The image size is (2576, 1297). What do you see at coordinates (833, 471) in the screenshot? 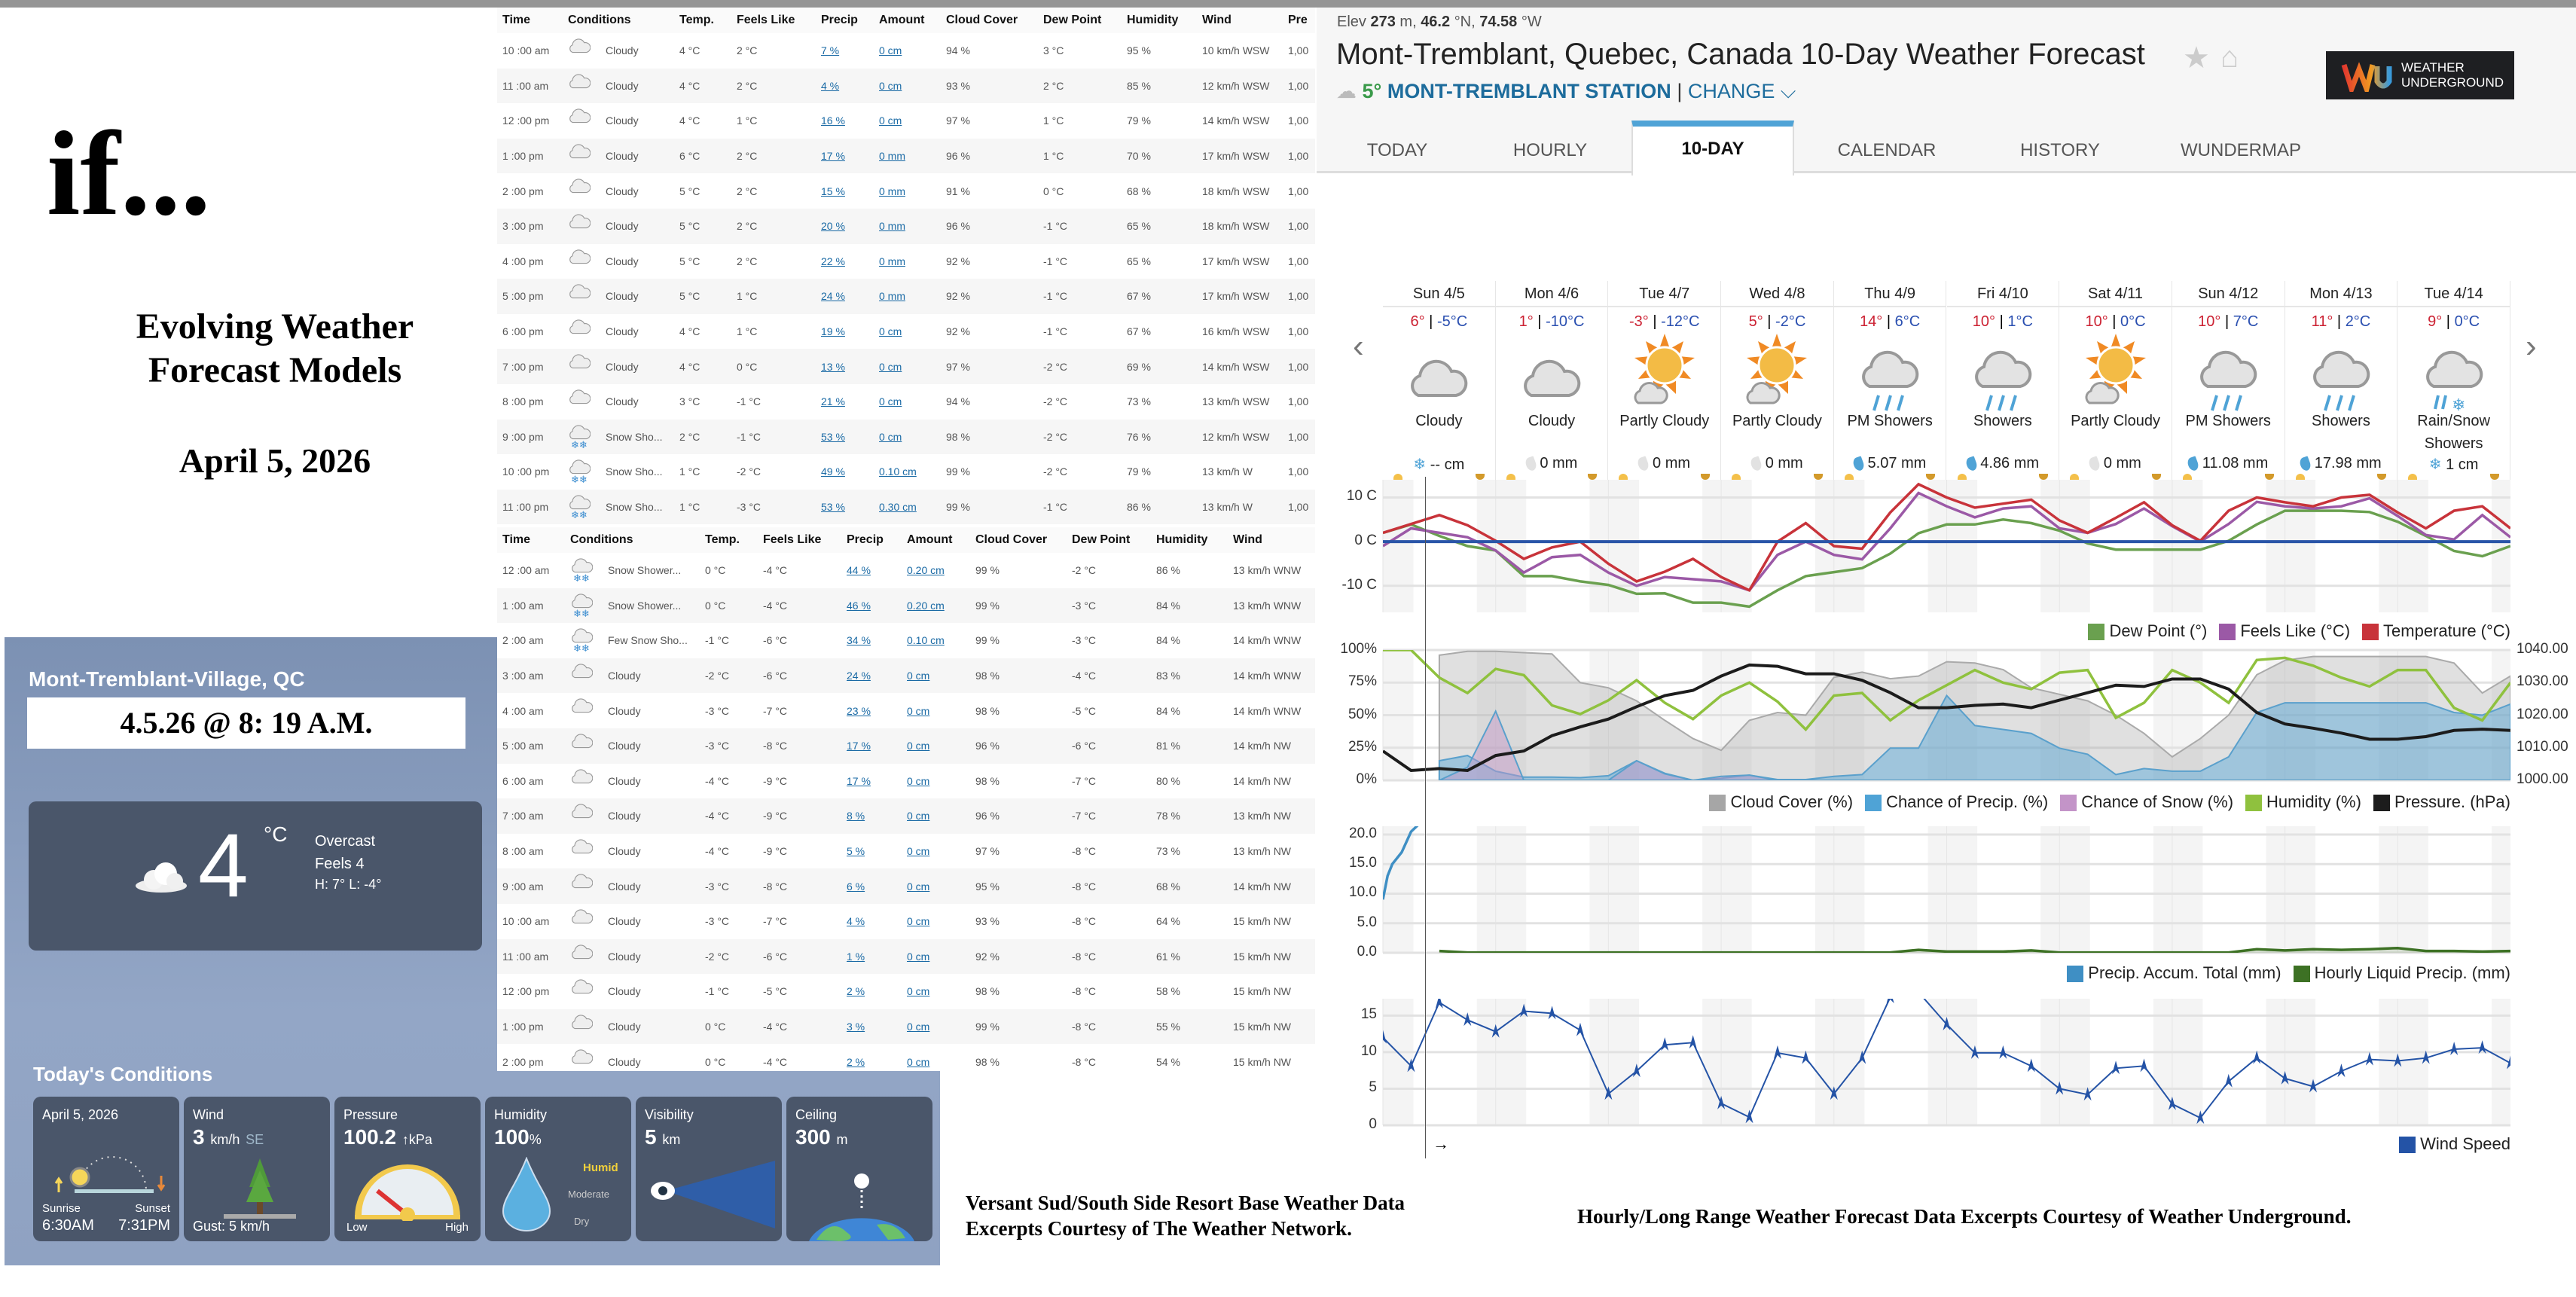
I see `precip-link-cell: 49 %` at bounding box center [833, 471].